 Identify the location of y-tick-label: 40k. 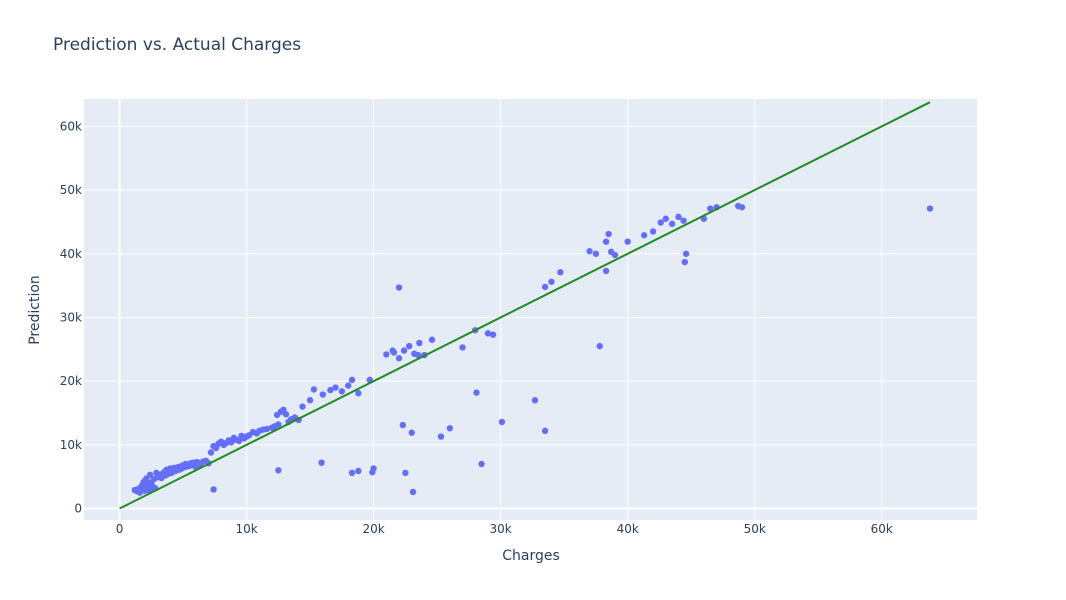
(71, 254).